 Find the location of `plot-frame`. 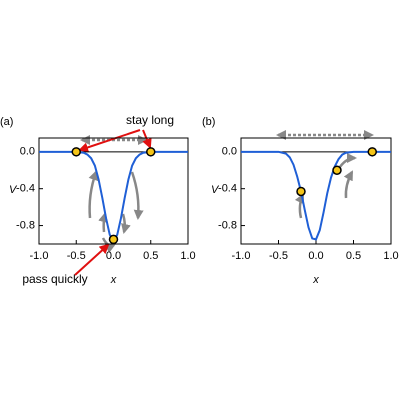

plot-frame is located at coordinates (113, 191).